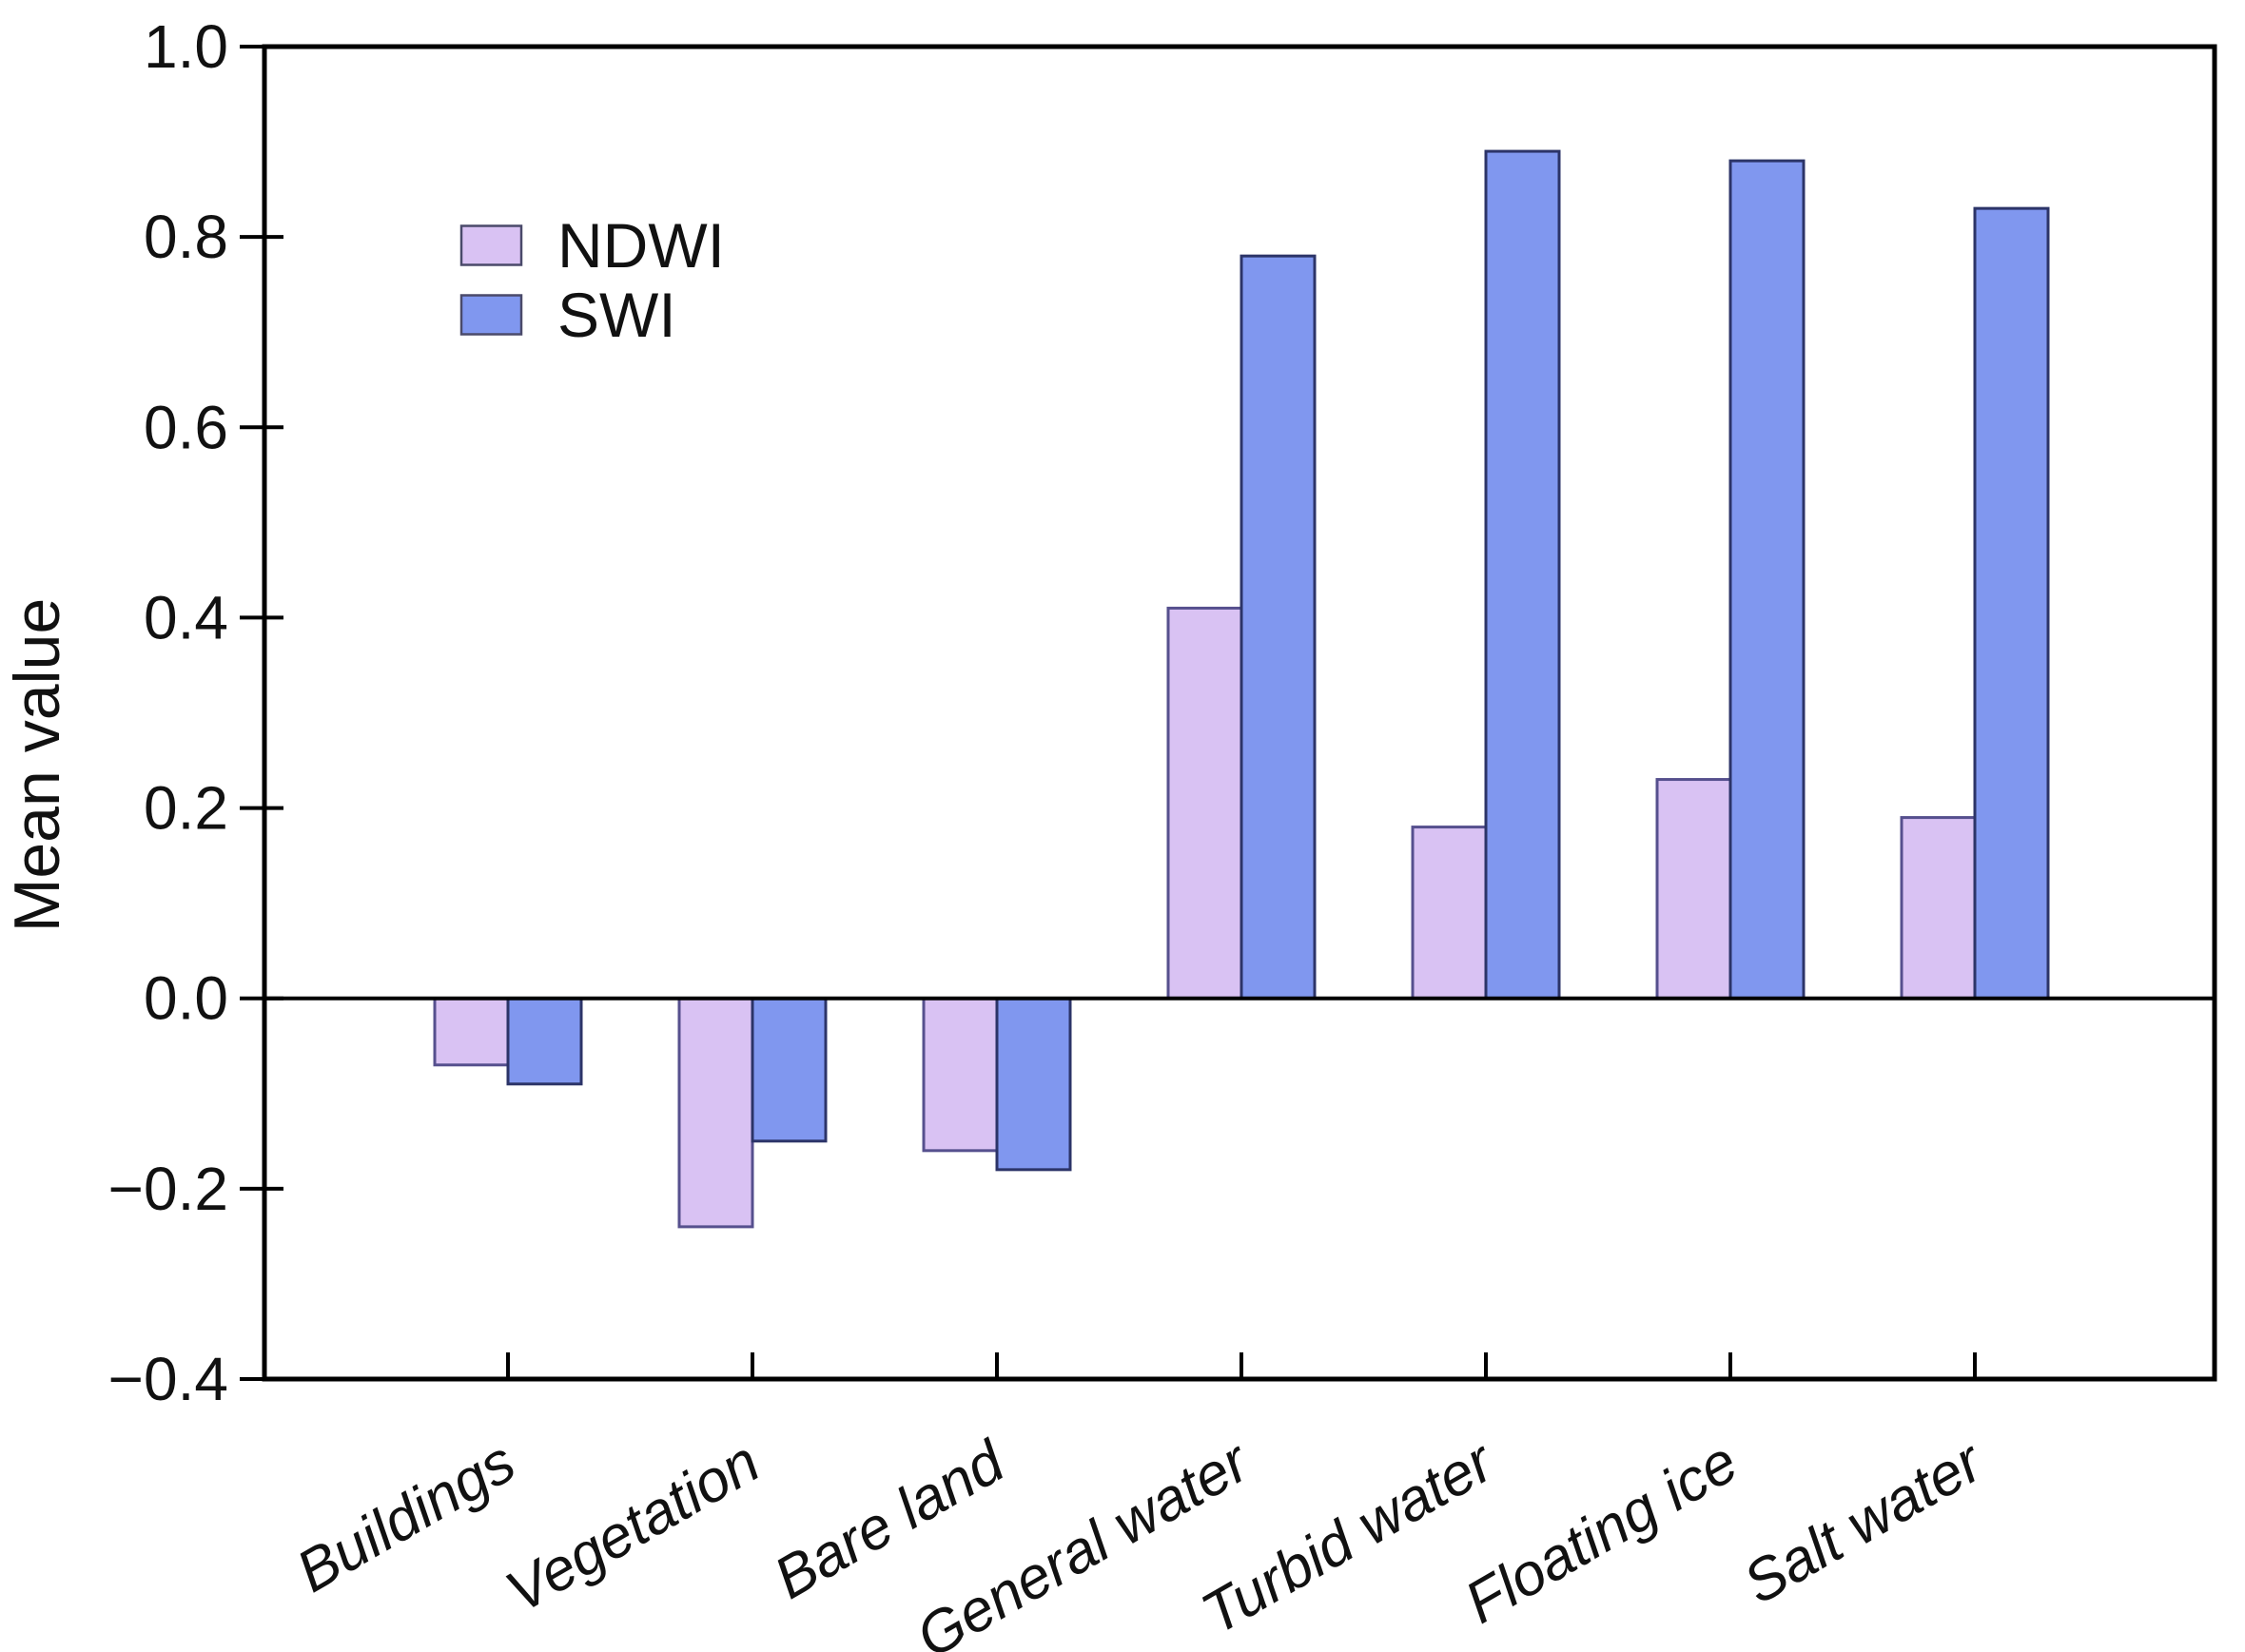  I want to click on bar-ndwi-floating-ice, so click(1693, 889).